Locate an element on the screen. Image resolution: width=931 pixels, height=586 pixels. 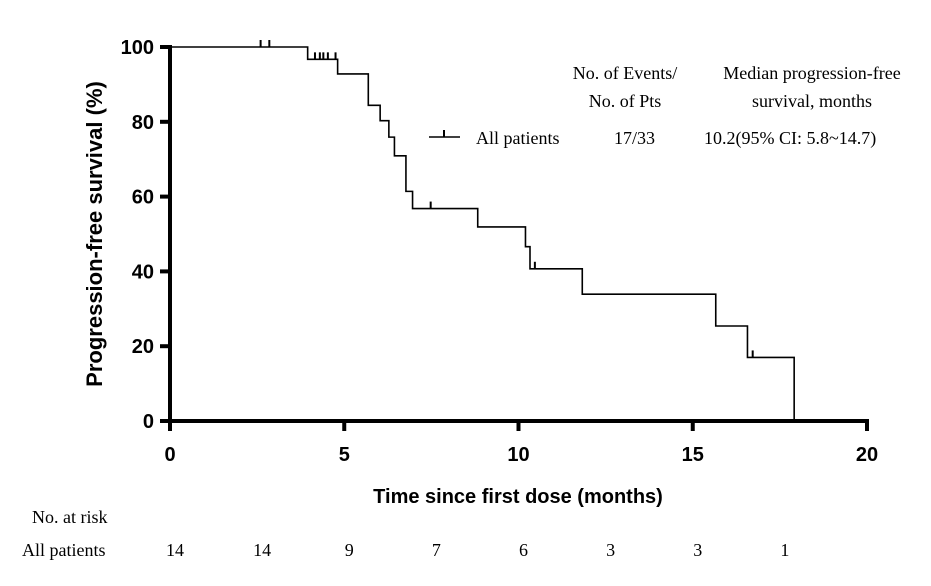
risk-table-title: No. at risk is located at coordinates (70, 517).